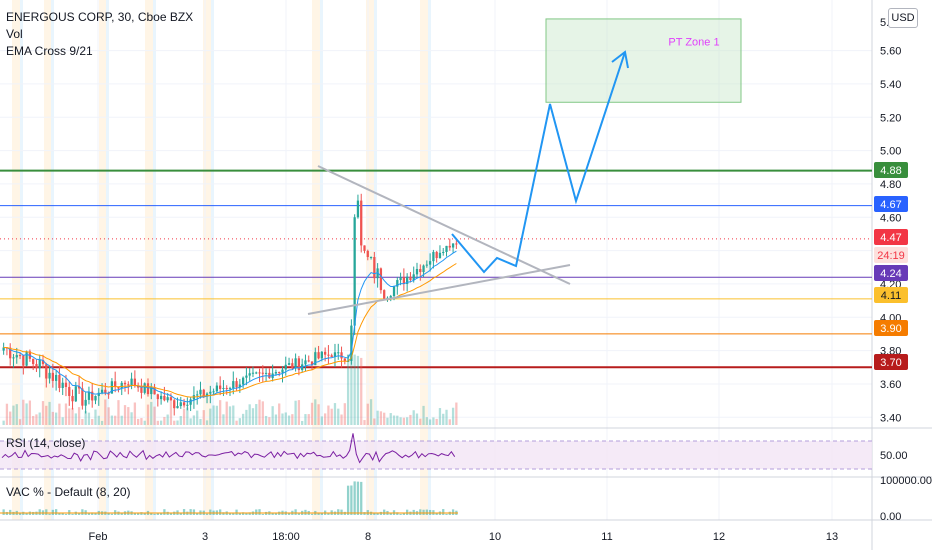 The image size is (932, 550). I want to click on price-tick: 4.60, so click(890, 218).